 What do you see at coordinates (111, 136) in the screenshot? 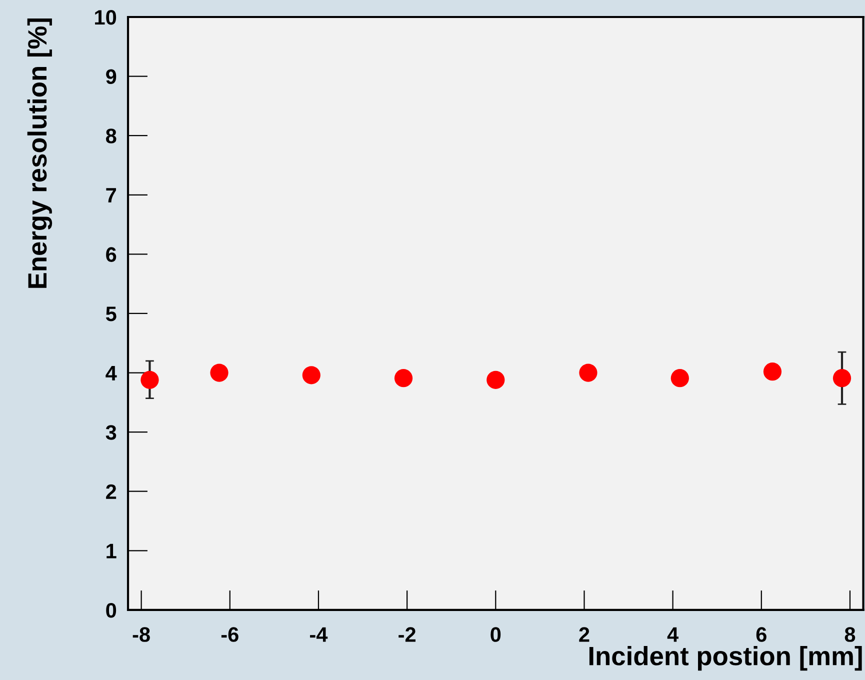
I see `y-tick-label: 8` at bounding box center [111, 136].